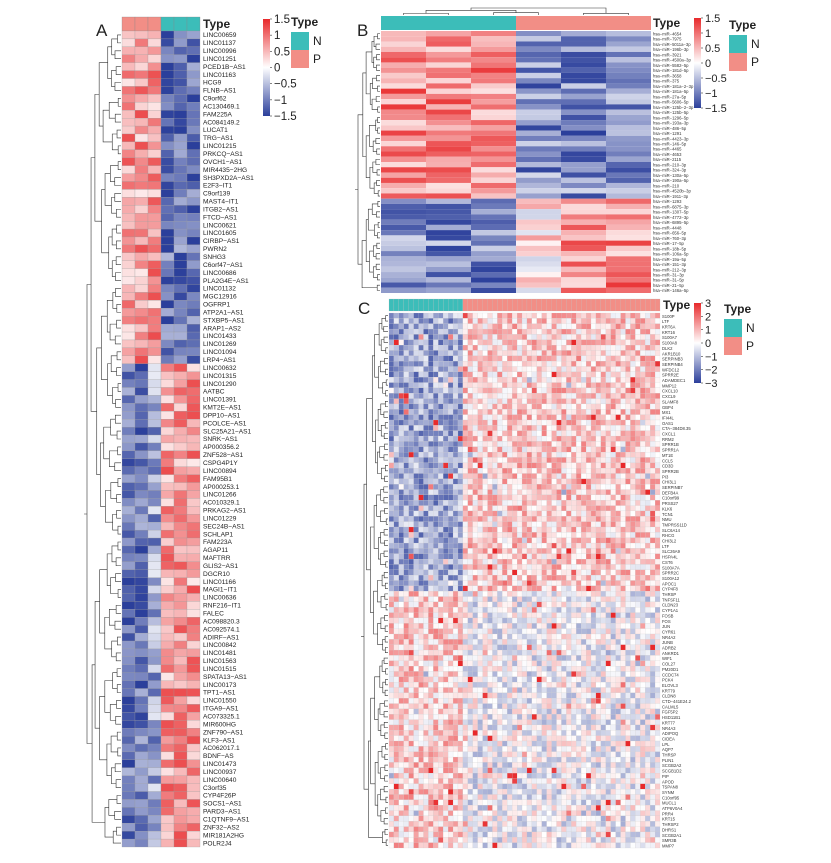 The image size is (831, 863). Describe the element at coordinates (669, 637) in the screenshot. I see `row-label: NR4A2` at that location.